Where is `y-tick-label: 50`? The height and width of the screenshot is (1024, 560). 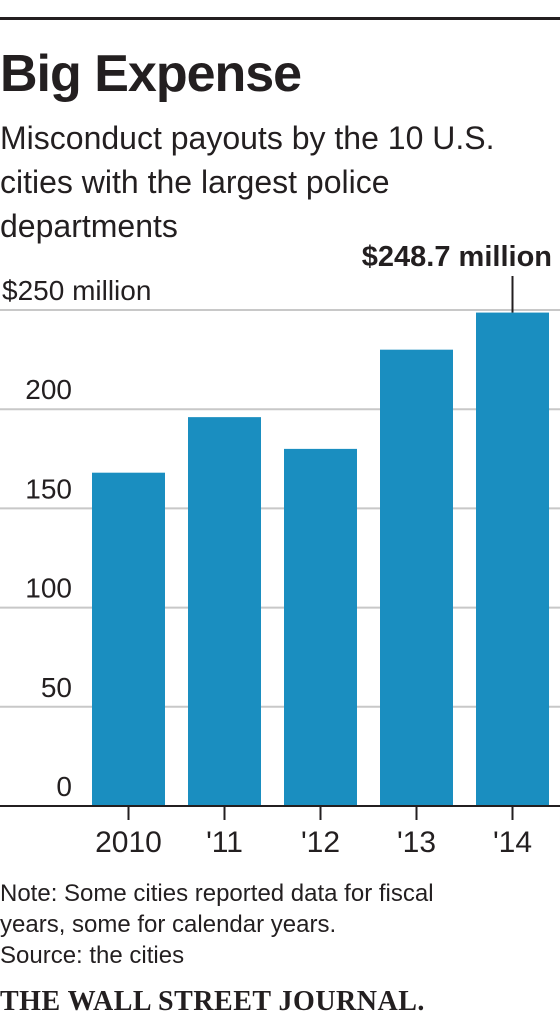
y-tick-label: 50 is located at coordinates (56, 687).